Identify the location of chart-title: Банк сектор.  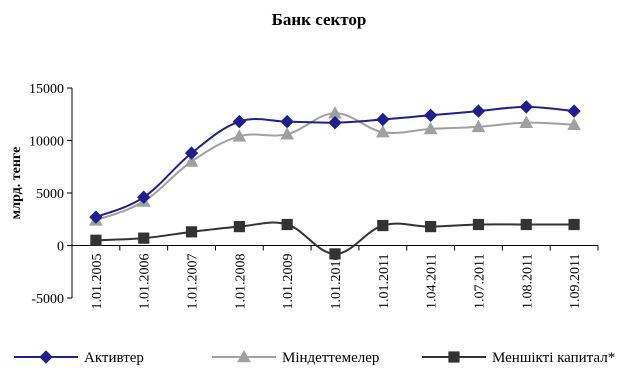
(319, 19).